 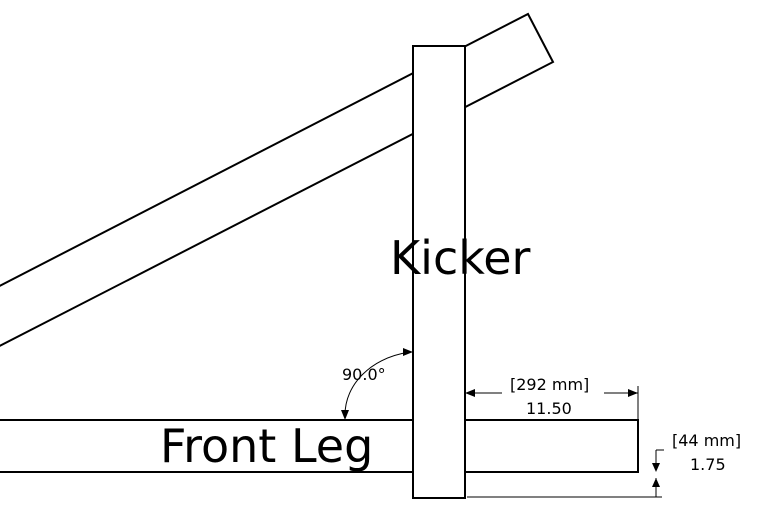 I want to click on length-arrow-left, so click(x=470, y=393).